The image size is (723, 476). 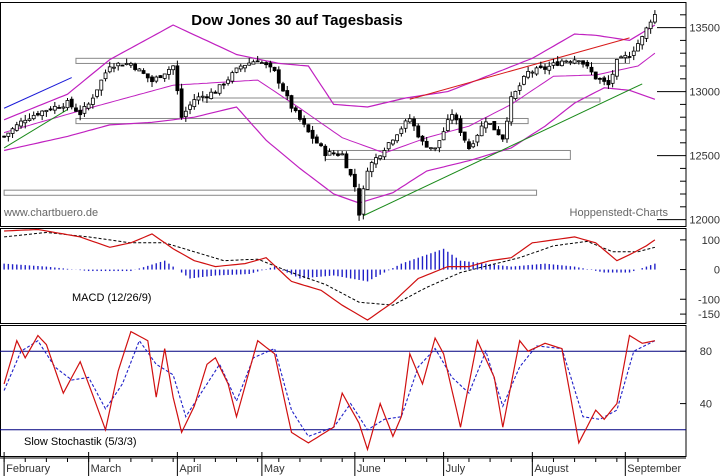 What do you see at coordinates (28, 469) in the screenshot?
I see `month-label: February` at bounding box center [28, 469].